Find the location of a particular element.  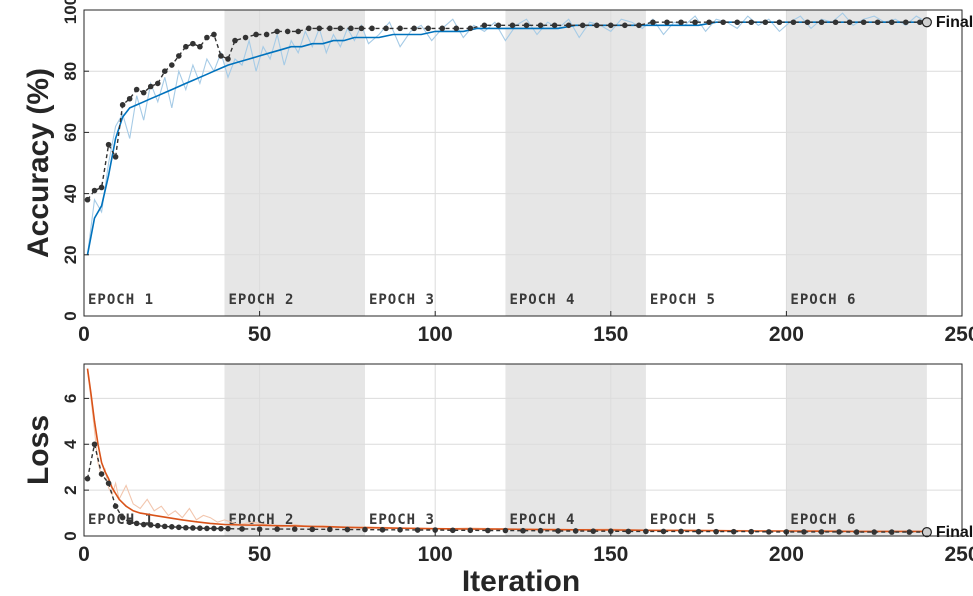

accuracy-x-tick-label: 250 is located at coordinates (958, 334).